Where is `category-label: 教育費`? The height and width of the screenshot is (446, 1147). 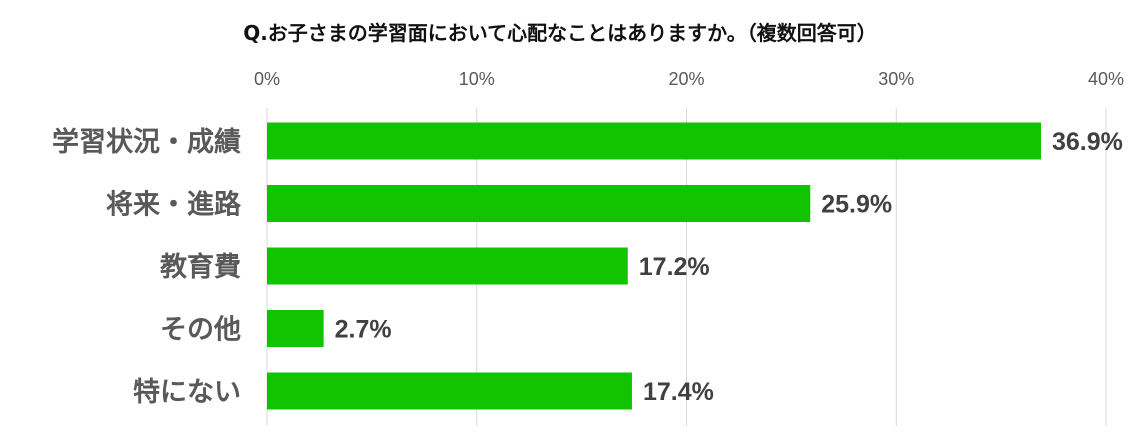 category-label: 教育費 is located at coordinates (200, 267).